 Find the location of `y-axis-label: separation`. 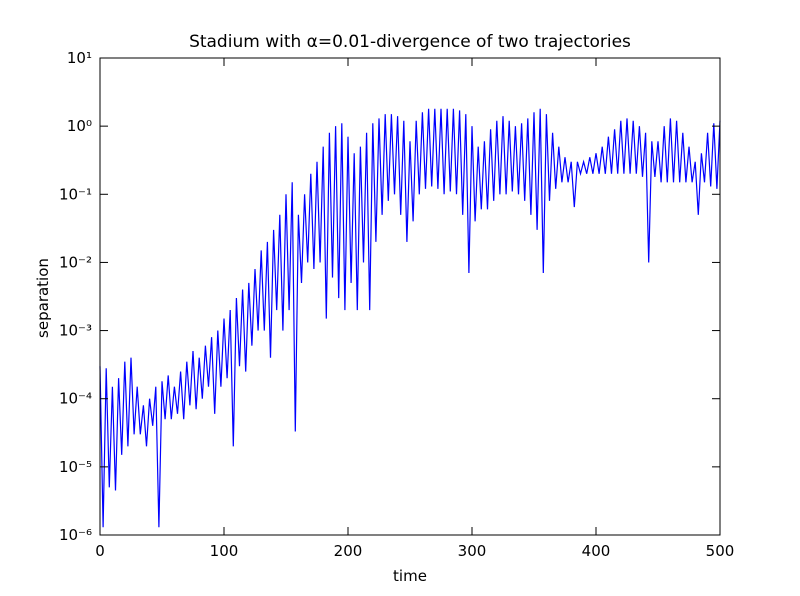

y-axis-label: separation is located at coordinates (43, 298).